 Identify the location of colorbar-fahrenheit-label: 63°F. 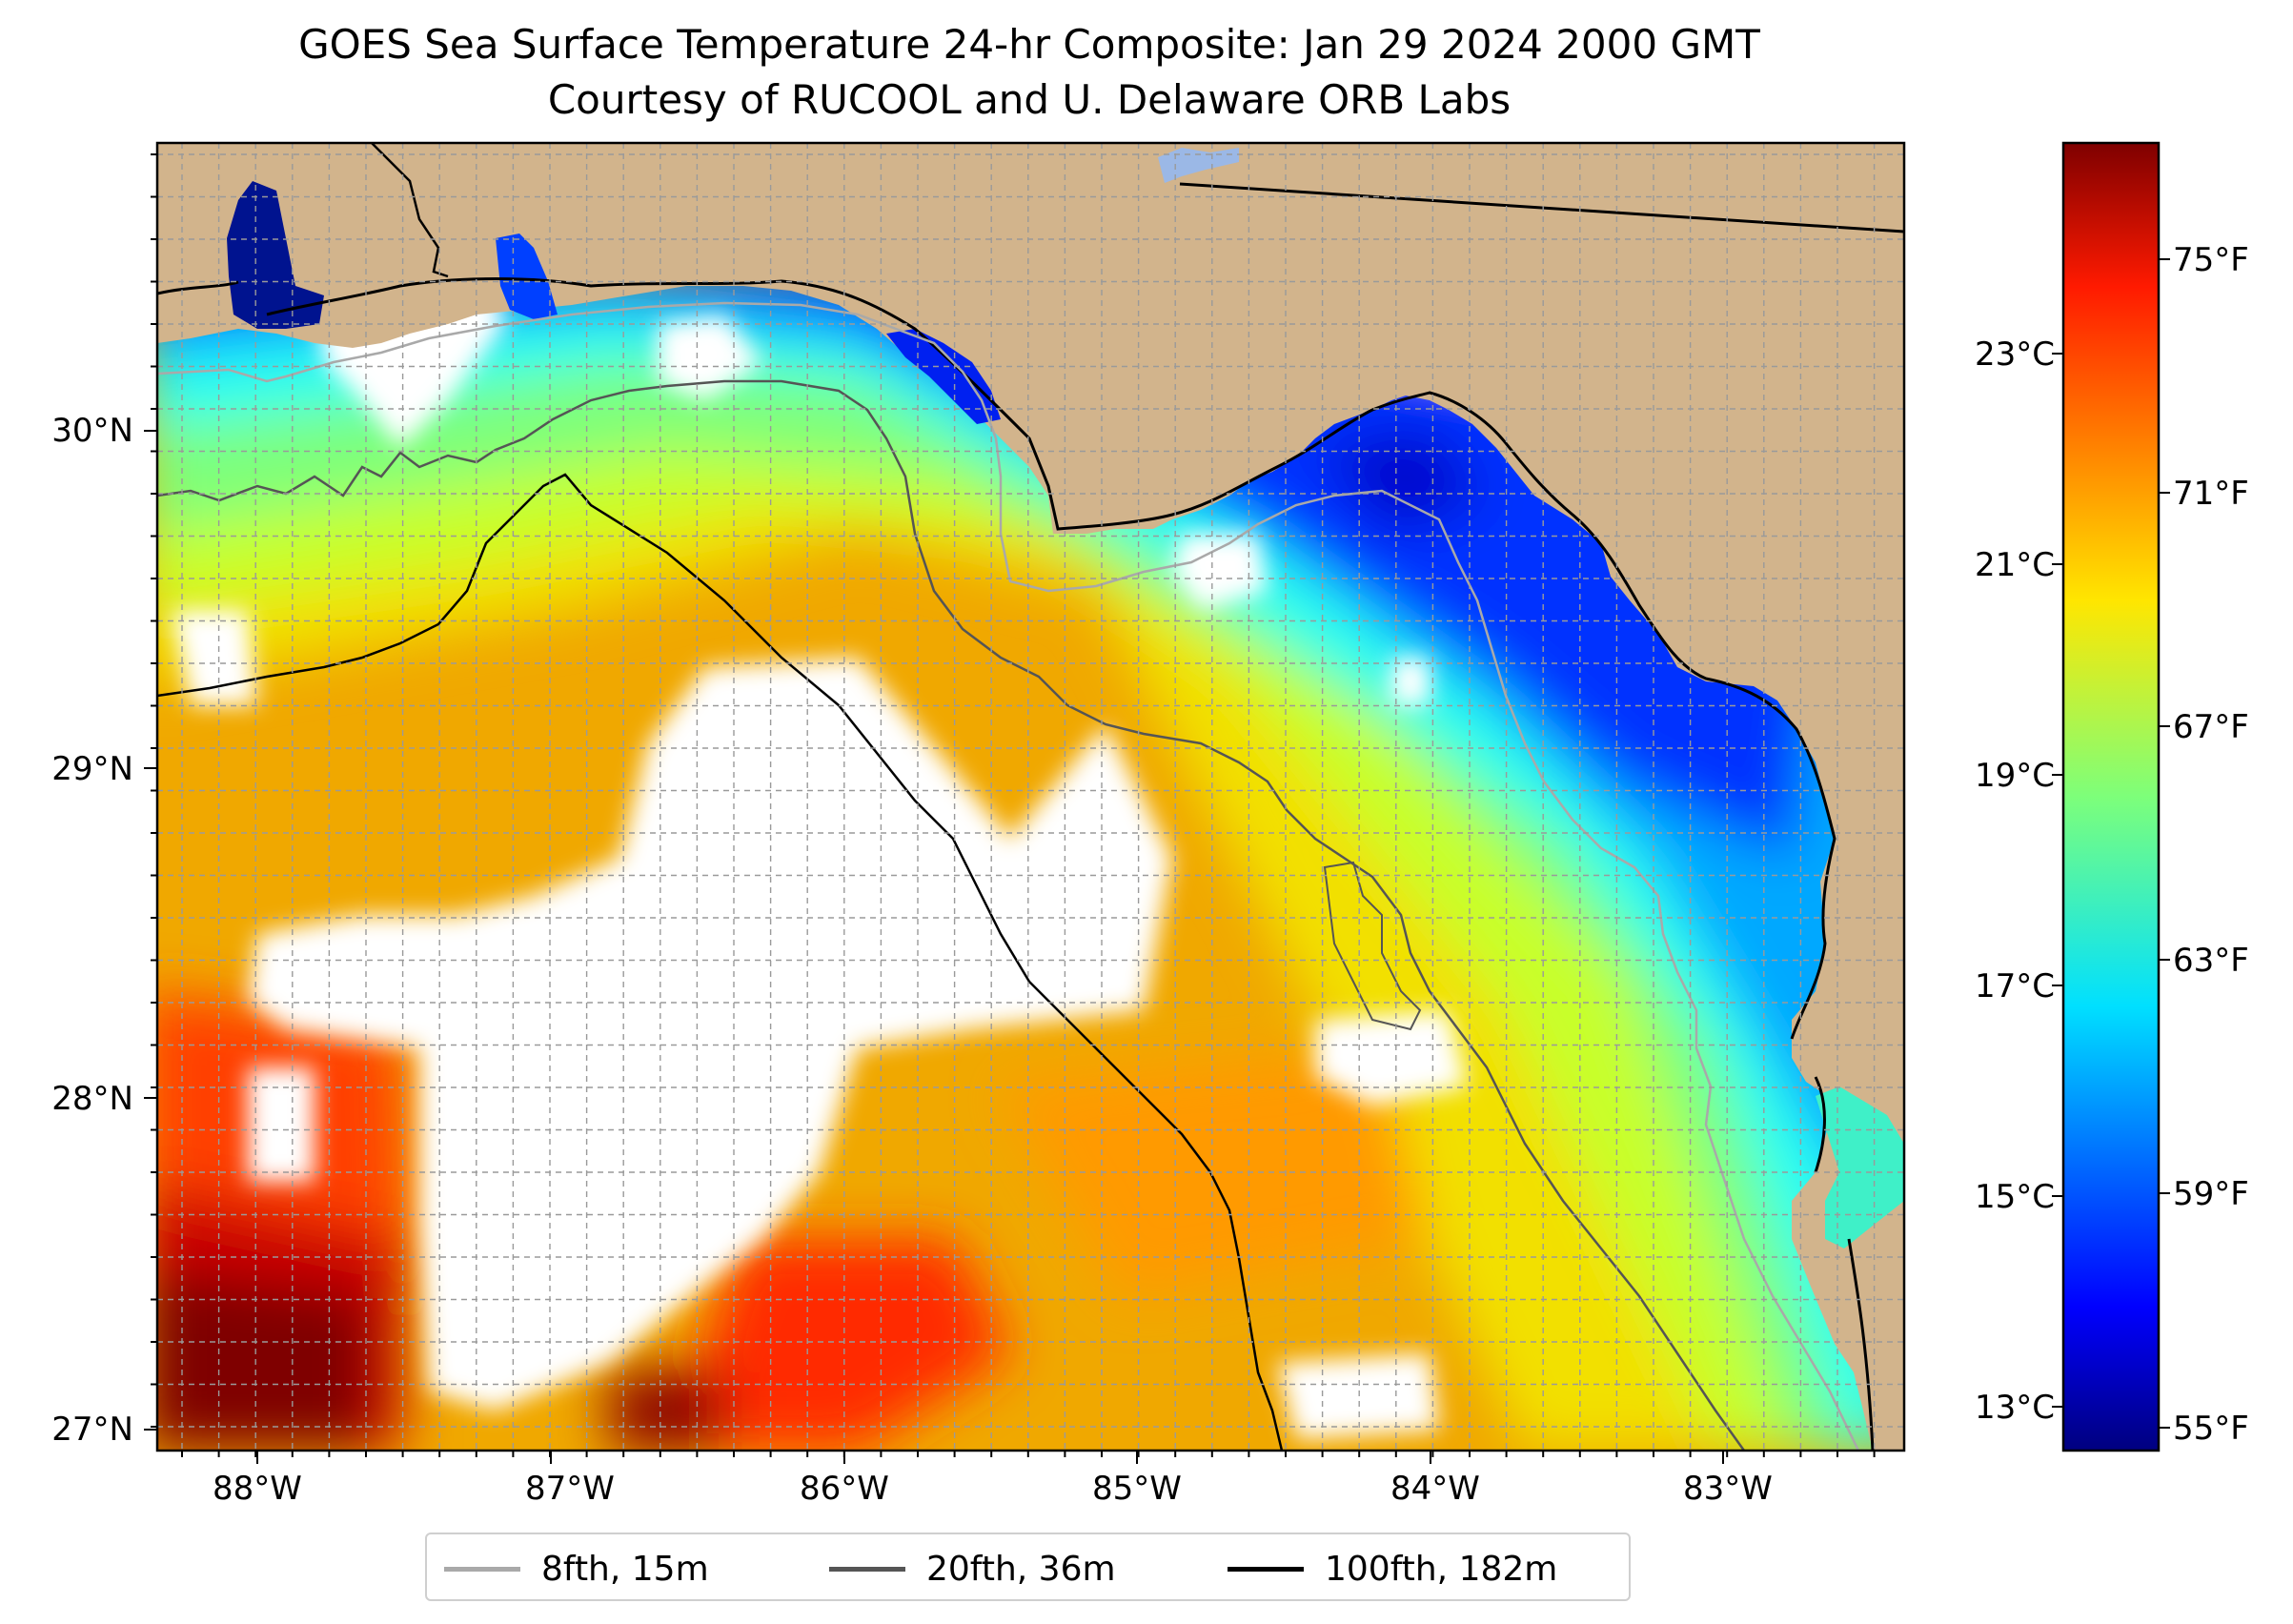
(2211, 961).